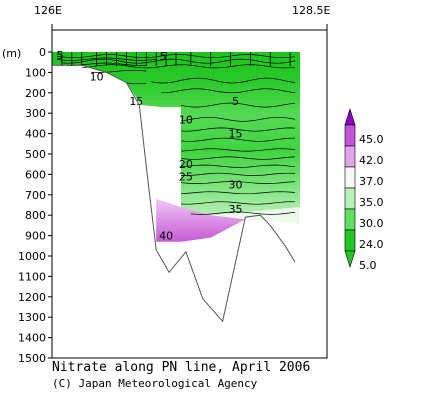  Describe the element at coordinates (32, 256) in the screenshot. I see `y-tick-label: 1000` at that location.